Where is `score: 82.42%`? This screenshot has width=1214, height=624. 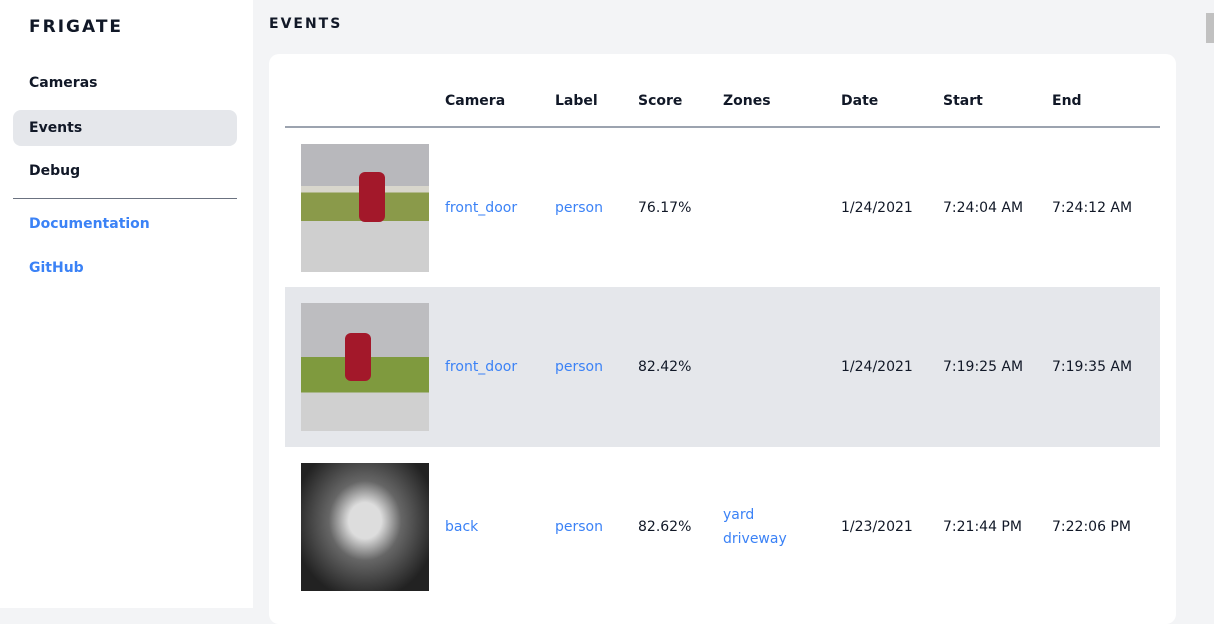 score: 82.42% is located at coordinates (680, 367).